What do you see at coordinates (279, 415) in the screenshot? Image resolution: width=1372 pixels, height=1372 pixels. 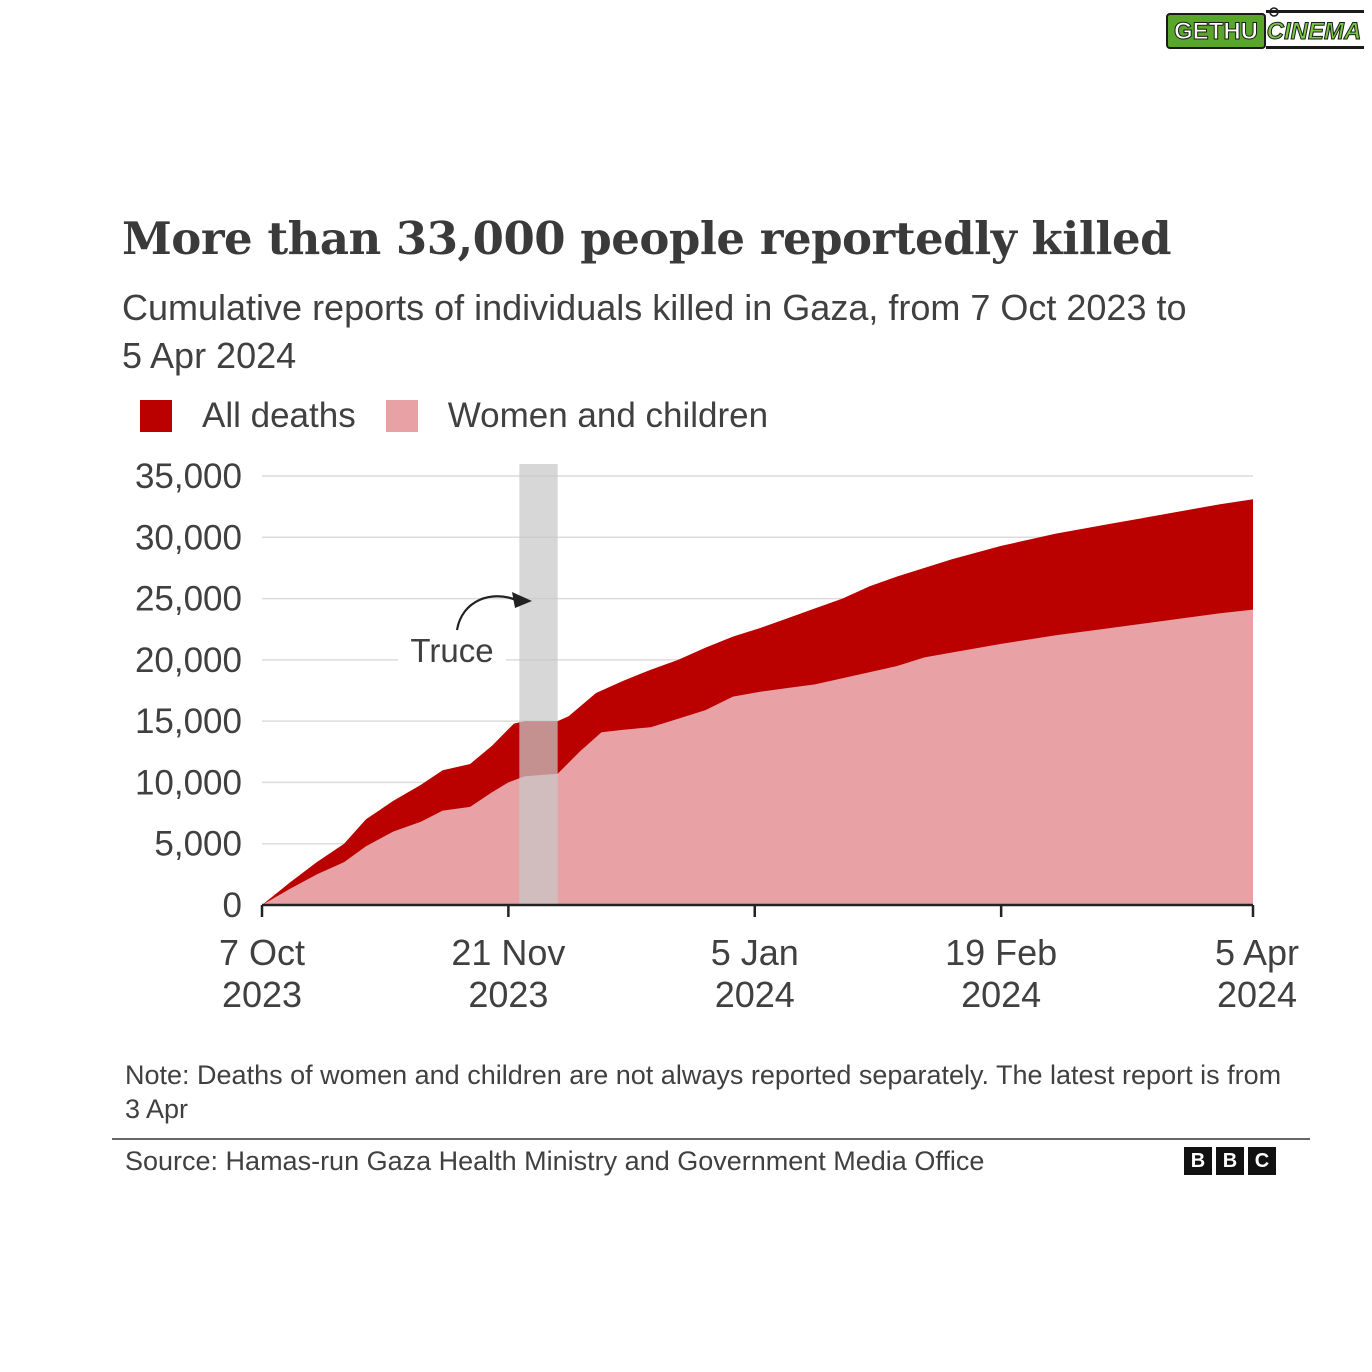 I see `legend-label-all-deaths: All deaths` at bounding box center [279, 415].